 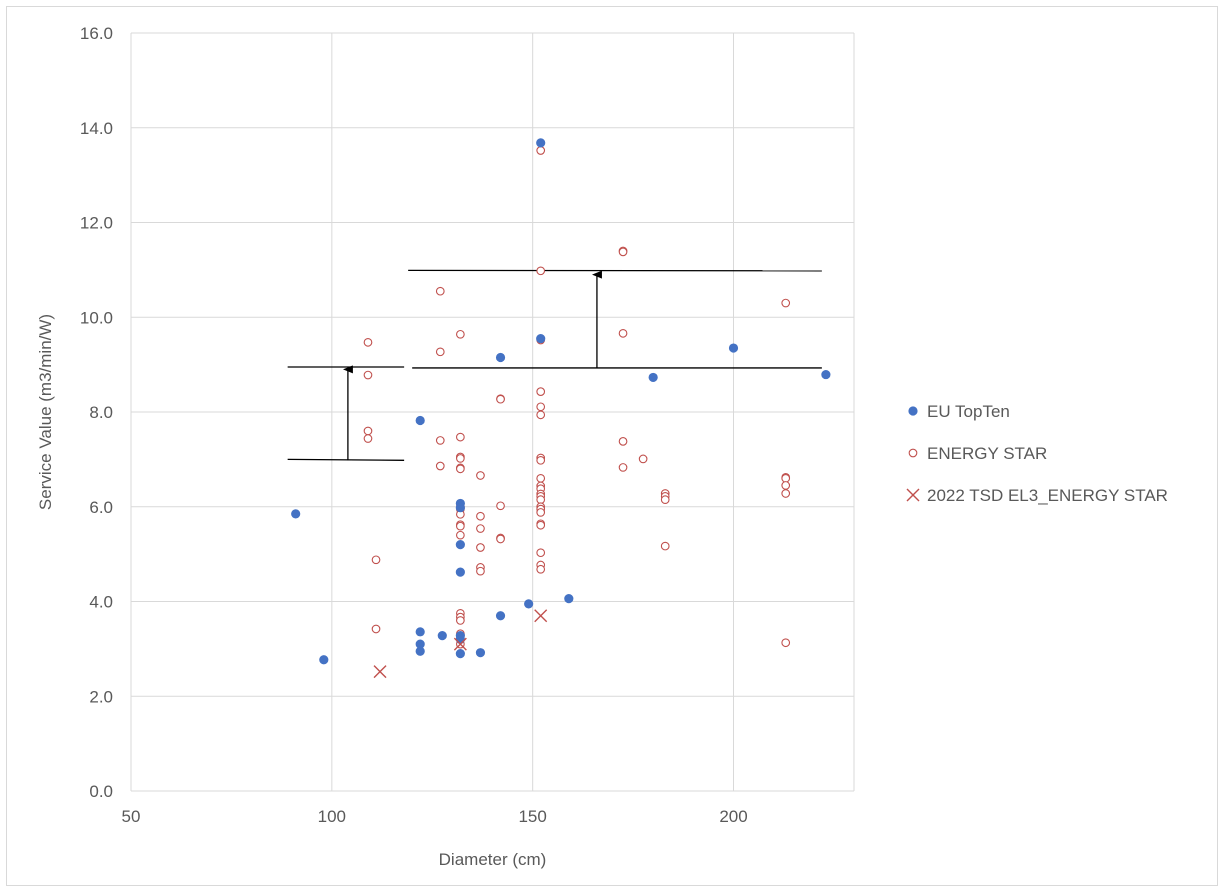 What do you see at coordinates (45, 412) in the screenshot?
I see `y-axis-title: Service Value (m3/min/W)` at bounding box center [45, 412].